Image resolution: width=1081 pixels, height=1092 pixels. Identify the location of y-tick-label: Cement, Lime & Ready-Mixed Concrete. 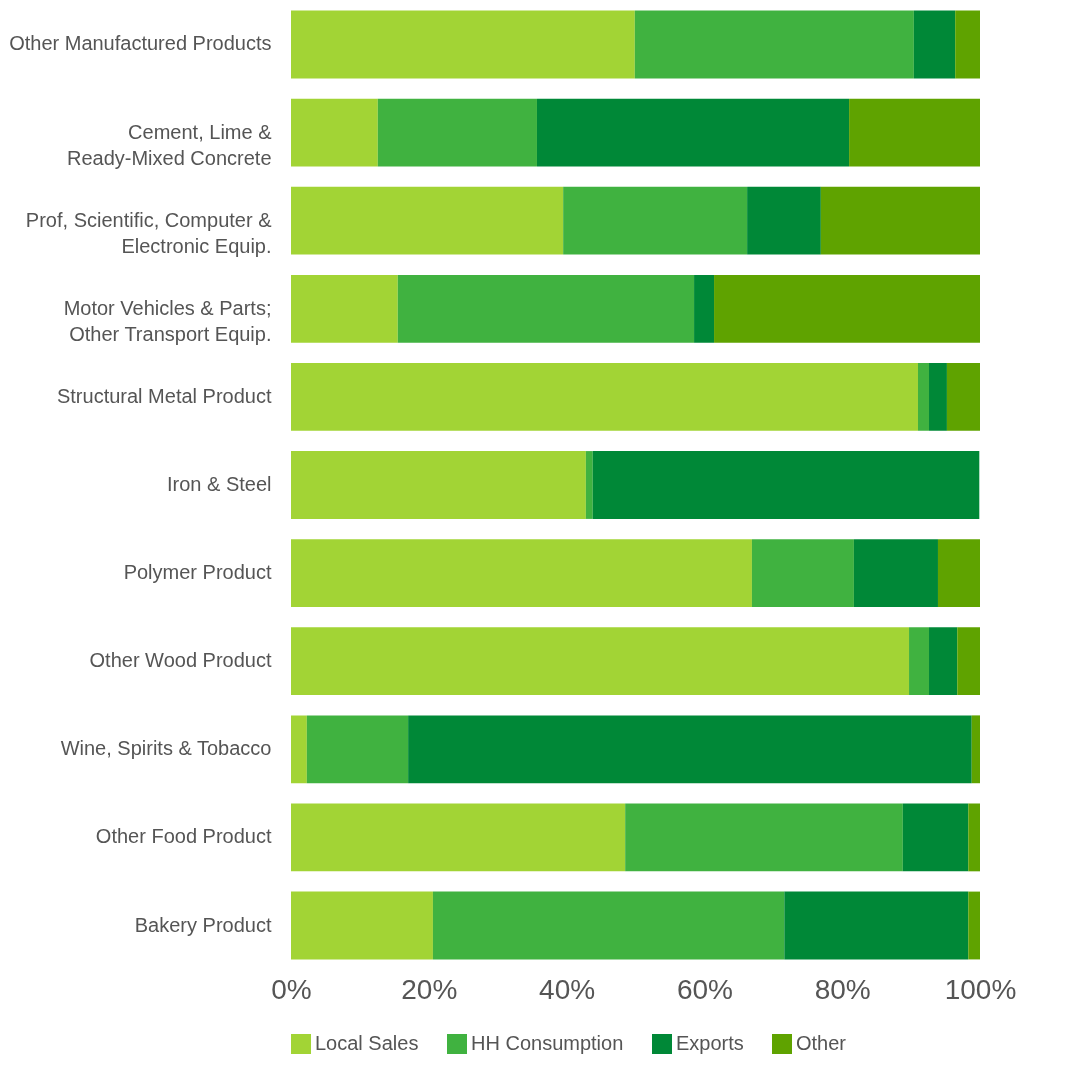
(169, 144).